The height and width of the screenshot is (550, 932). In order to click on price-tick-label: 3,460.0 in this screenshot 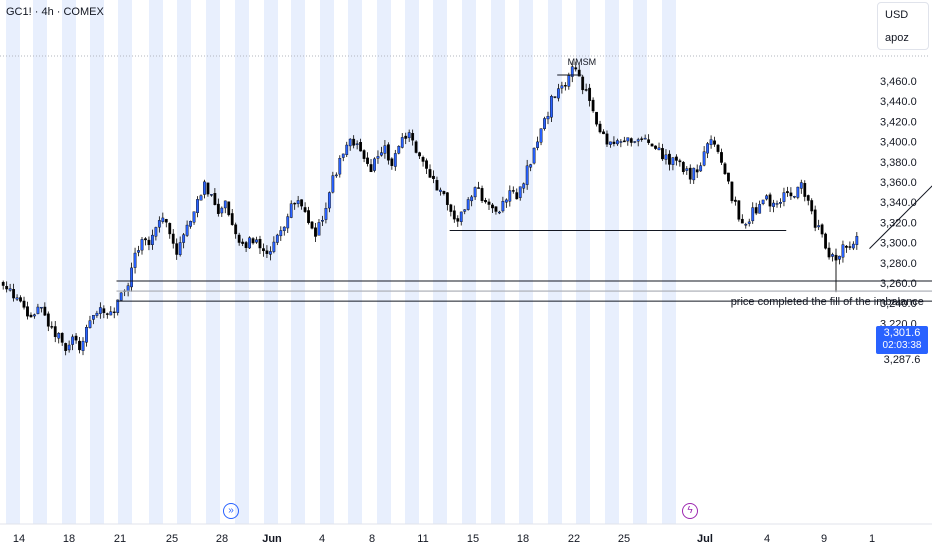, I will do `click(898, 82)`.